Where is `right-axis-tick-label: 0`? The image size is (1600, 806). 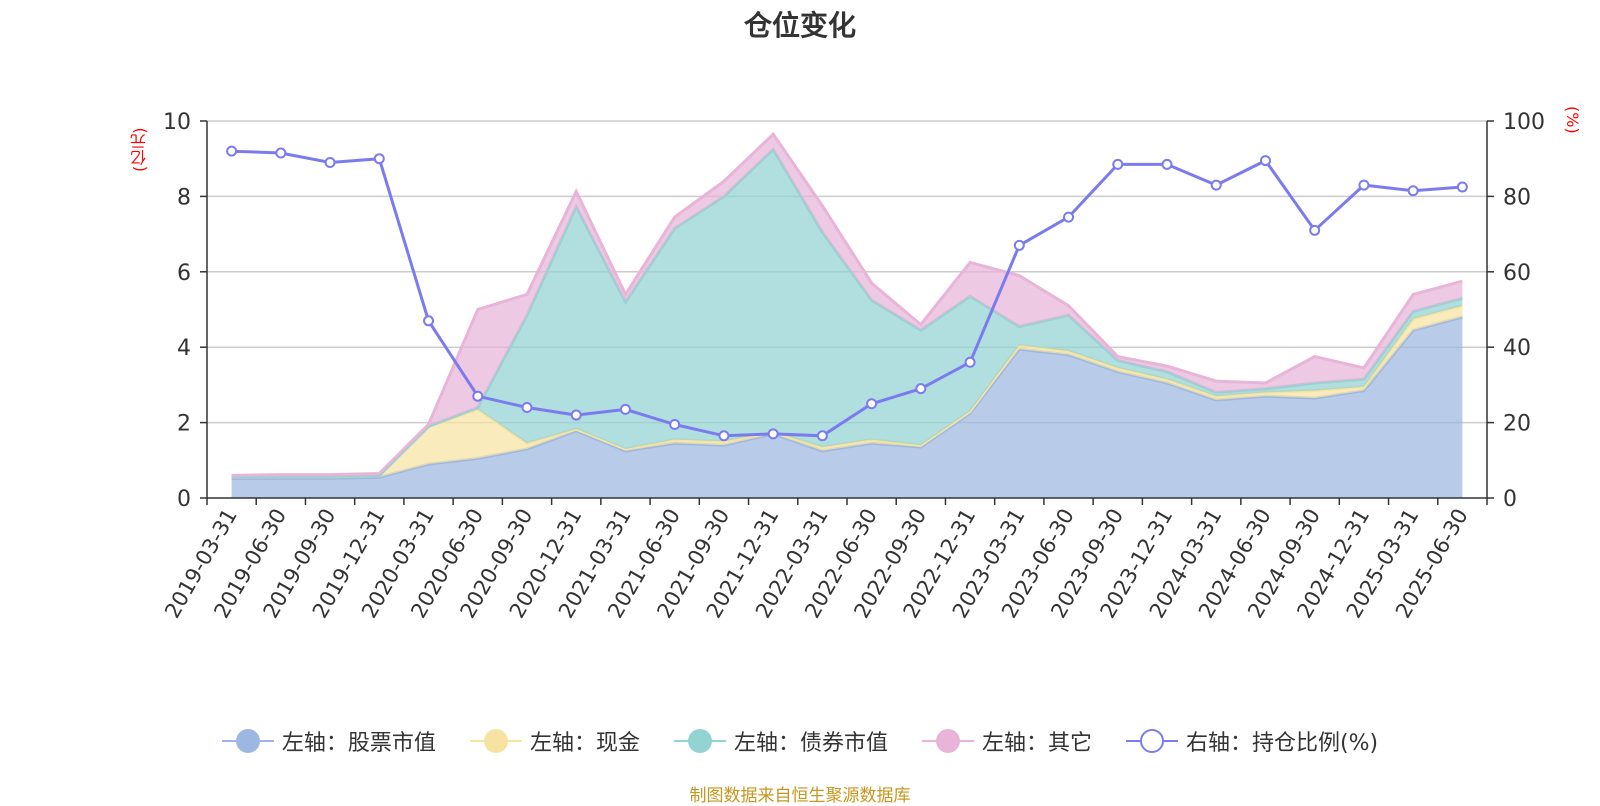
right-axis-tick-label: 0 is located at coordinates (1510, 499).